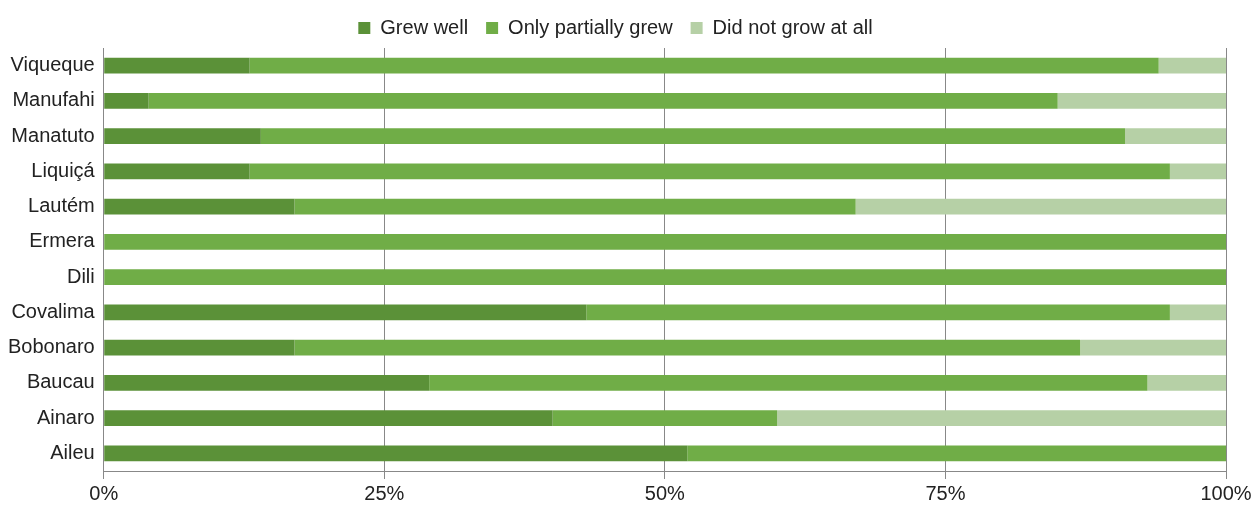  What do you see at coordinates (792, 26) in the screenshot?
I see `legend-label: Did not grow at all` at bounding box center [792, 26].